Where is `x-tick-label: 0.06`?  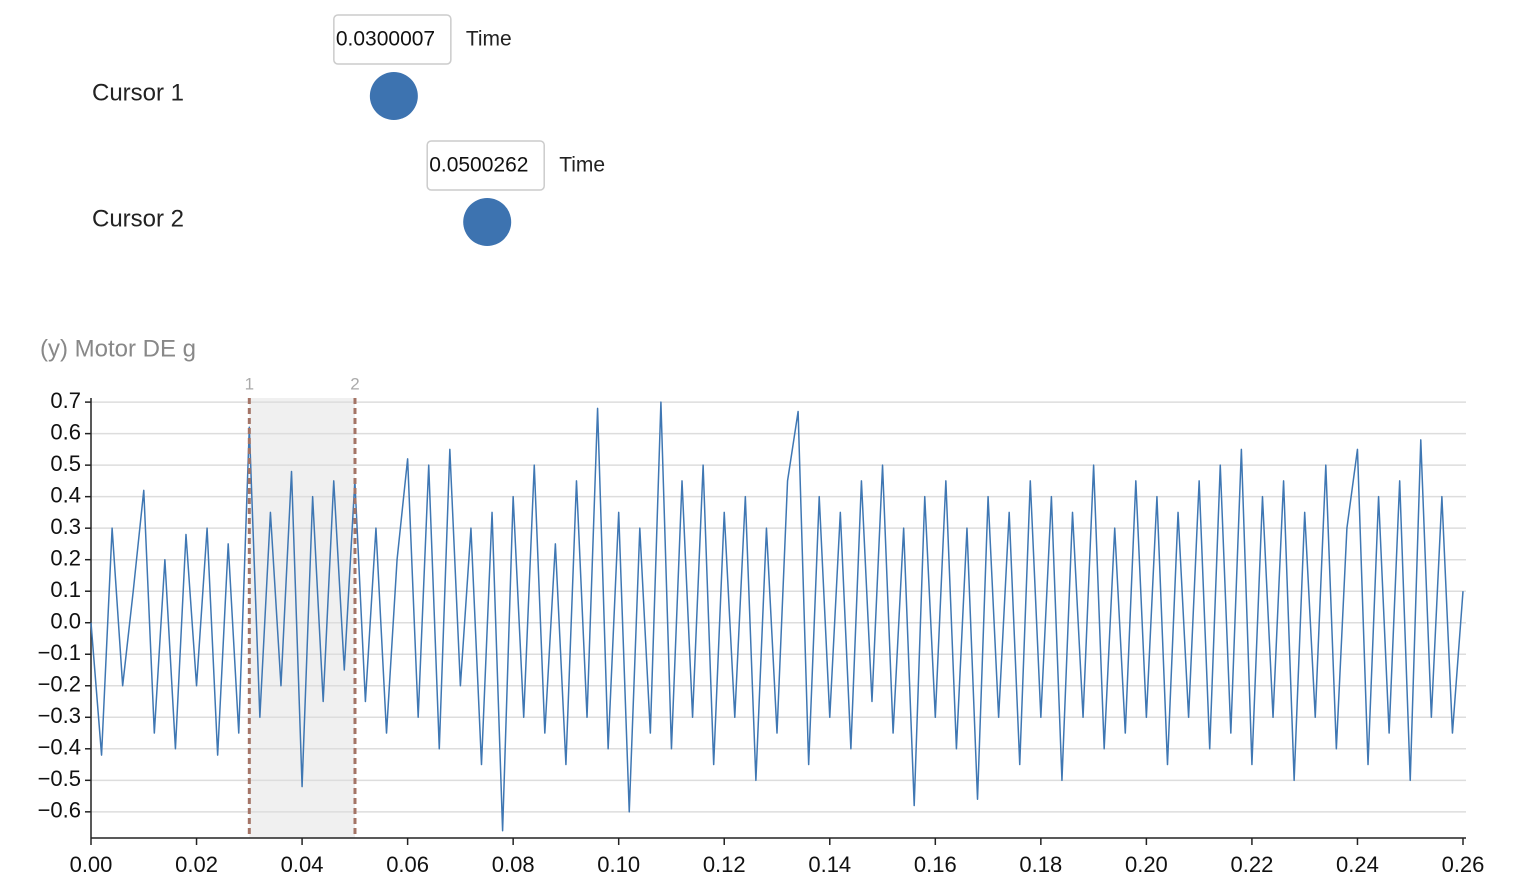 x-tick-label: 0.06 is located at coordinates (407, 864).